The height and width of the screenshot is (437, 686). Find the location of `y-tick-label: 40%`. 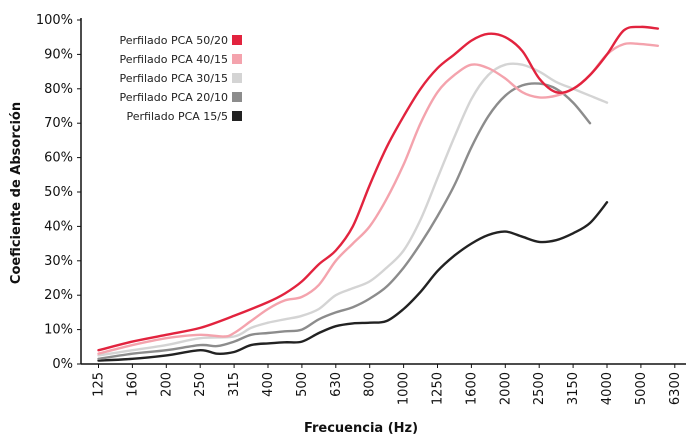

y-tick-label: 40% is located at coordinates (58, 226).